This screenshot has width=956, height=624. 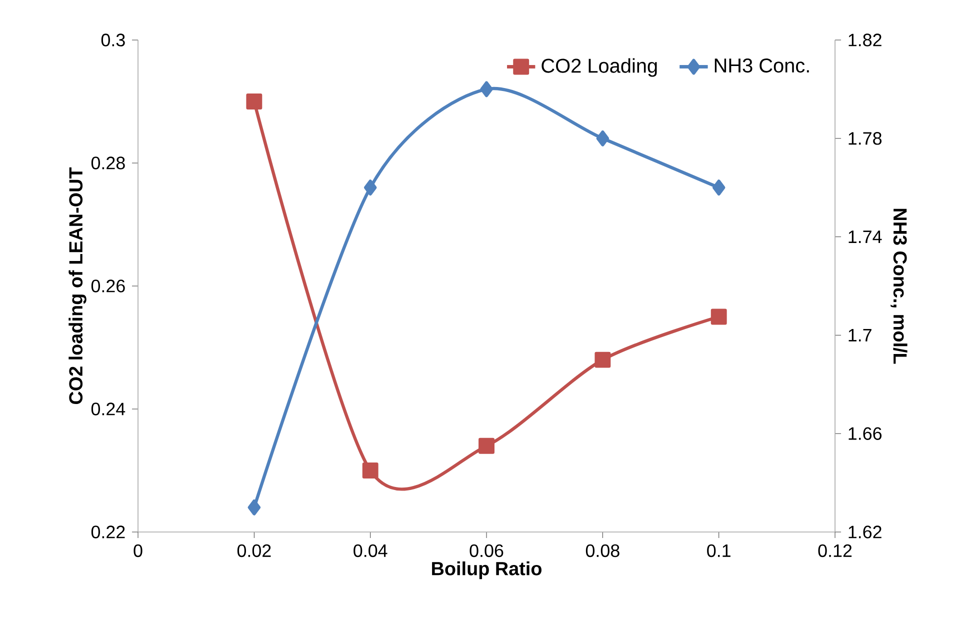 I want to click on y2-tick-label: 1.74, so click(x=865, y=236).